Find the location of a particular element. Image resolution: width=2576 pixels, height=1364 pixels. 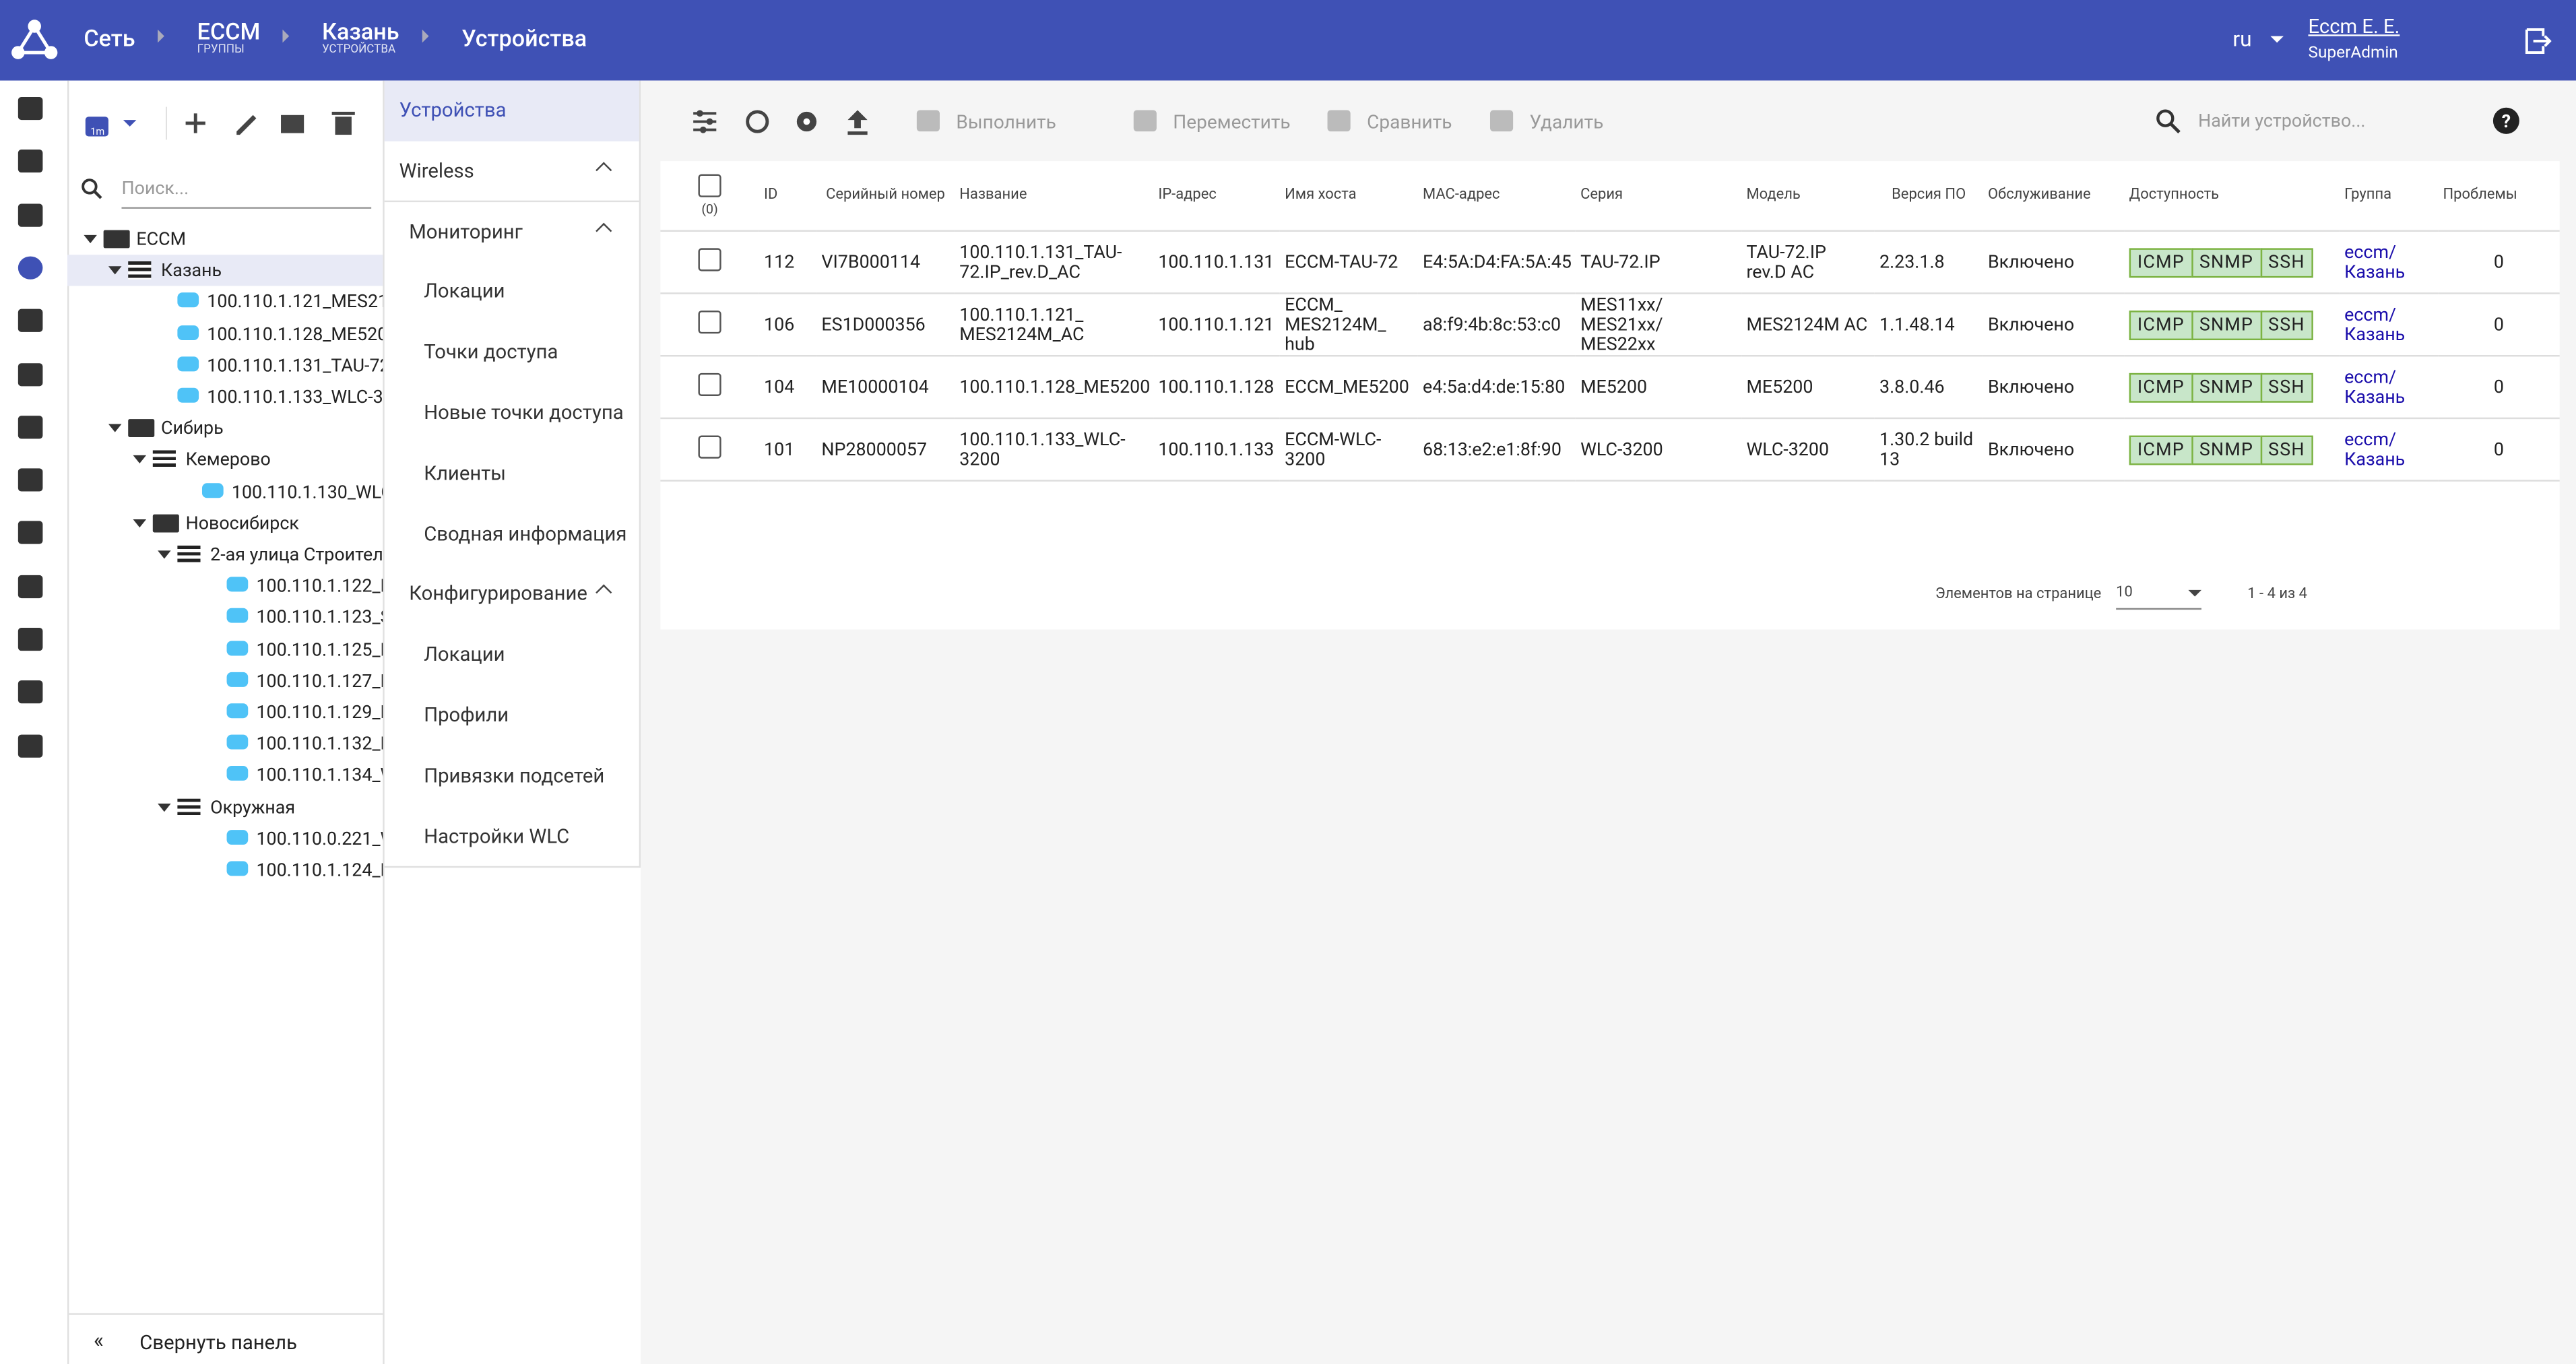

column-header: ID is located at coordinates (788, 196).